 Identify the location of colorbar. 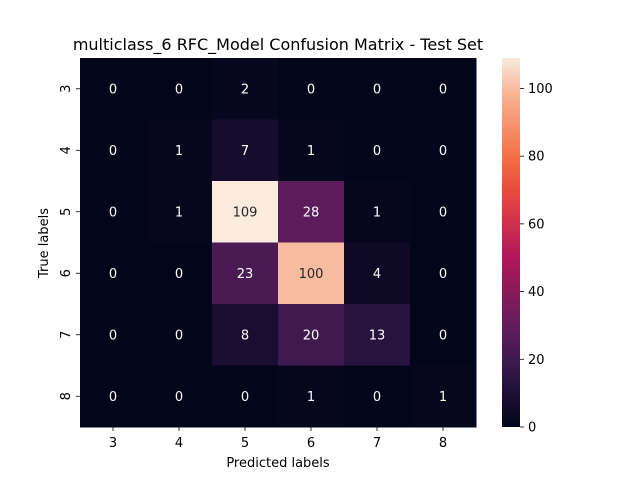
(511, 242).